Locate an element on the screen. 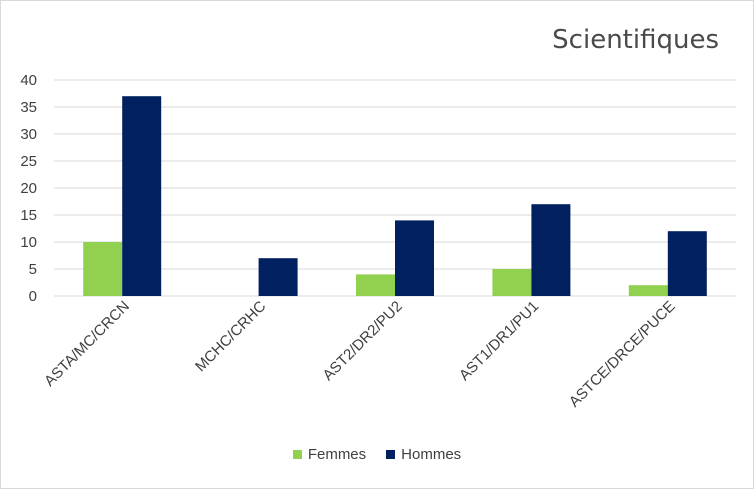 The height and width of the screenshot is (489, 754). y-tick-label: 5 is located at coordinates (33, 269).